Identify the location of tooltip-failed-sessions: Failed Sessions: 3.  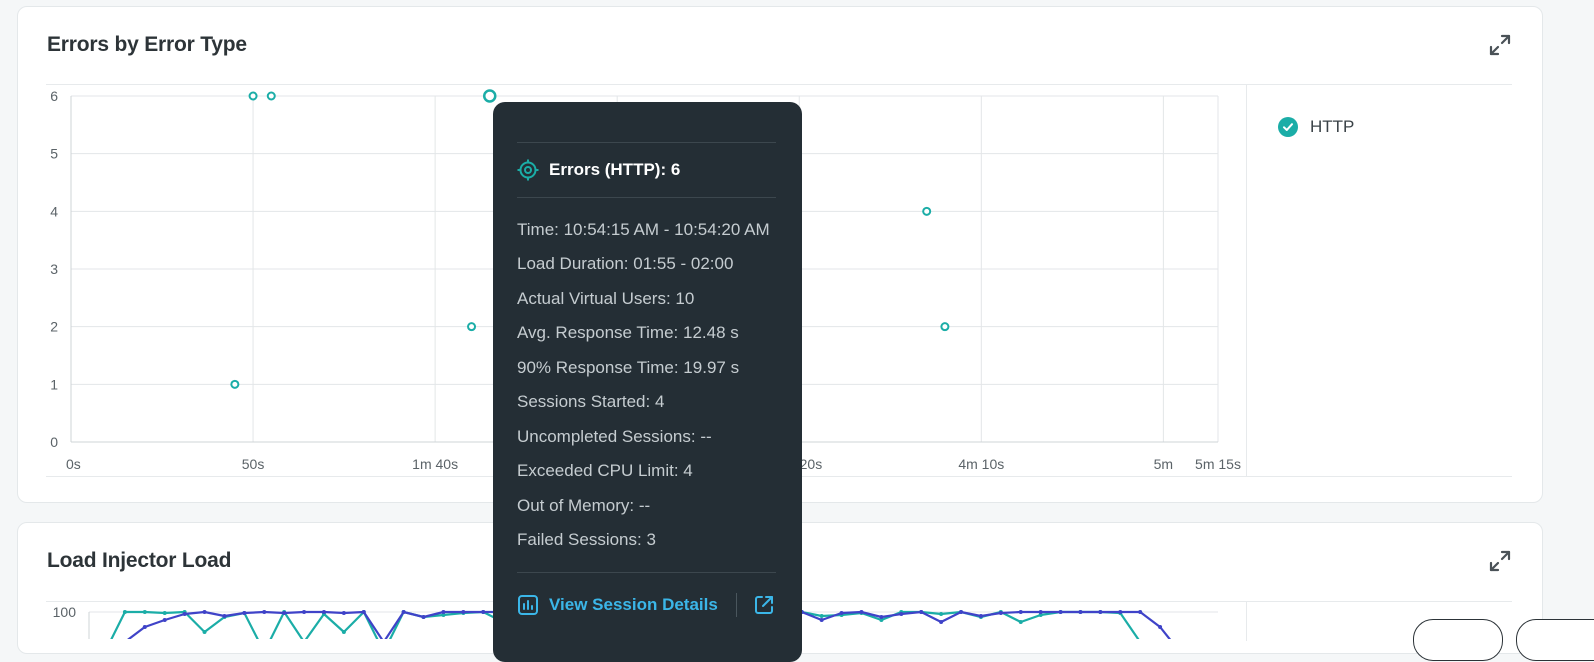
(586, 539).